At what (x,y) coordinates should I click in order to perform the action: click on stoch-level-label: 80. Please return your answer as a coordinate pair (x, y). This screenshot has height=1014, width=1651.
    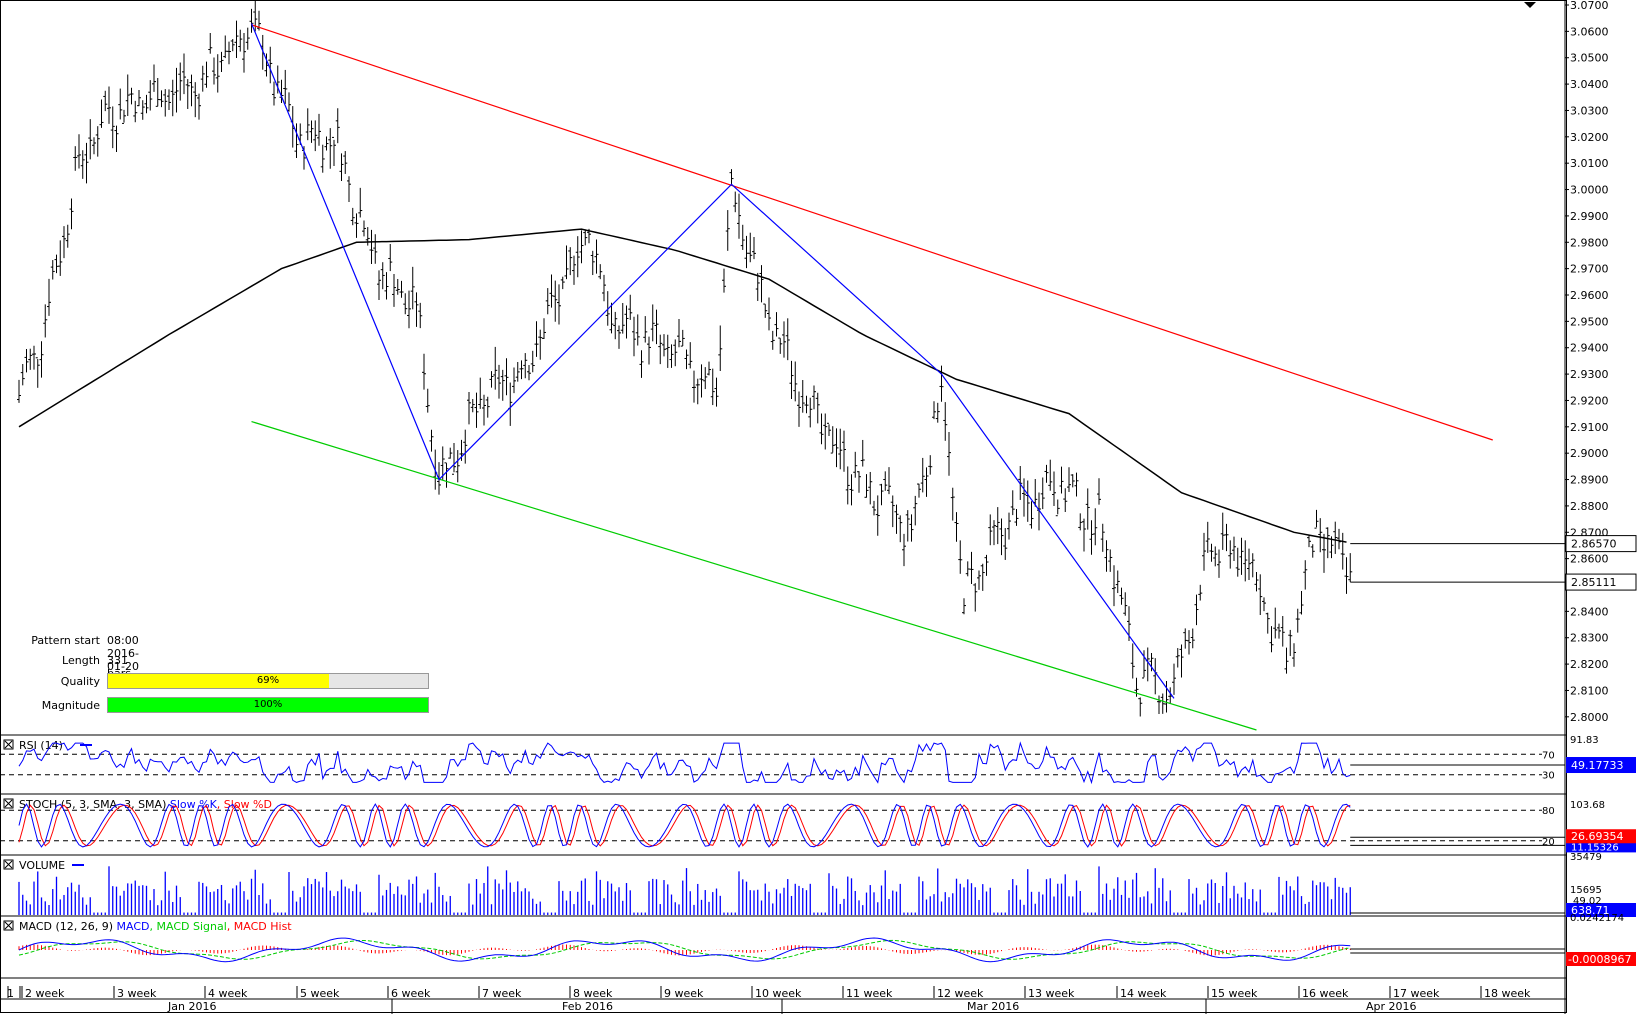
    Looking at the image, I should click on (1548, 811).